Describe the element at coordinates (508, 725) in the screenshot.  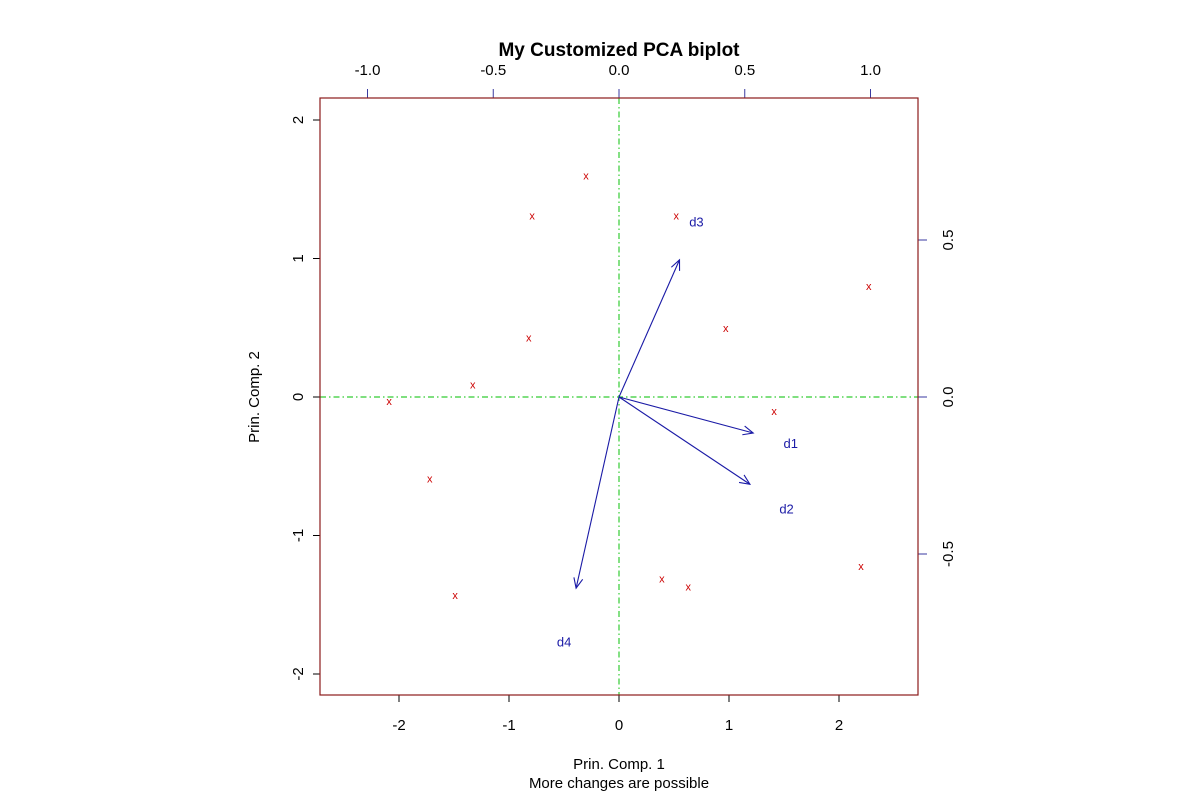
I see `x-tick-label: -1` at that location.